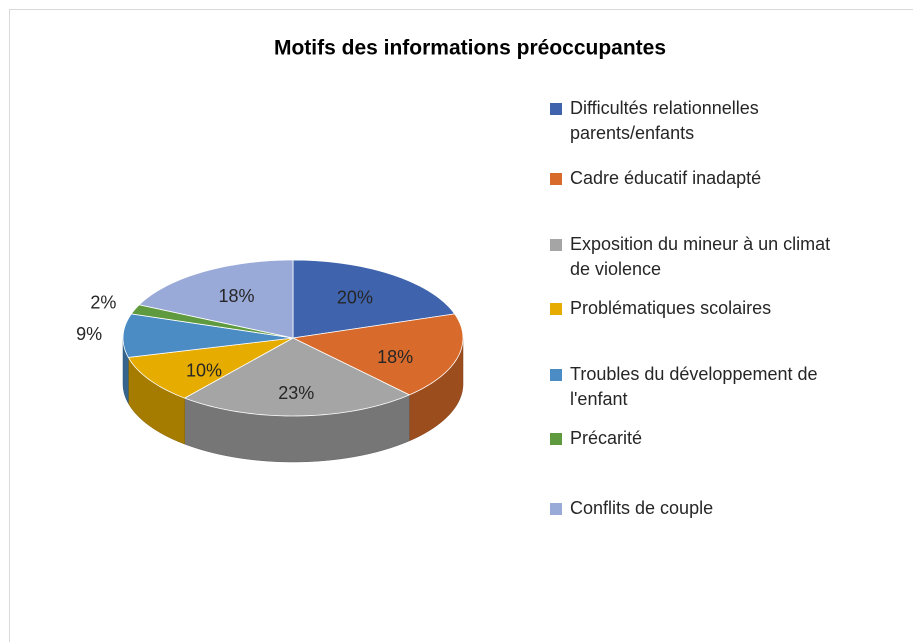 This screenshot has height=642, width=913. I want to click on legend-entry: Cadre éducatif inadapté, so click(700, 178).